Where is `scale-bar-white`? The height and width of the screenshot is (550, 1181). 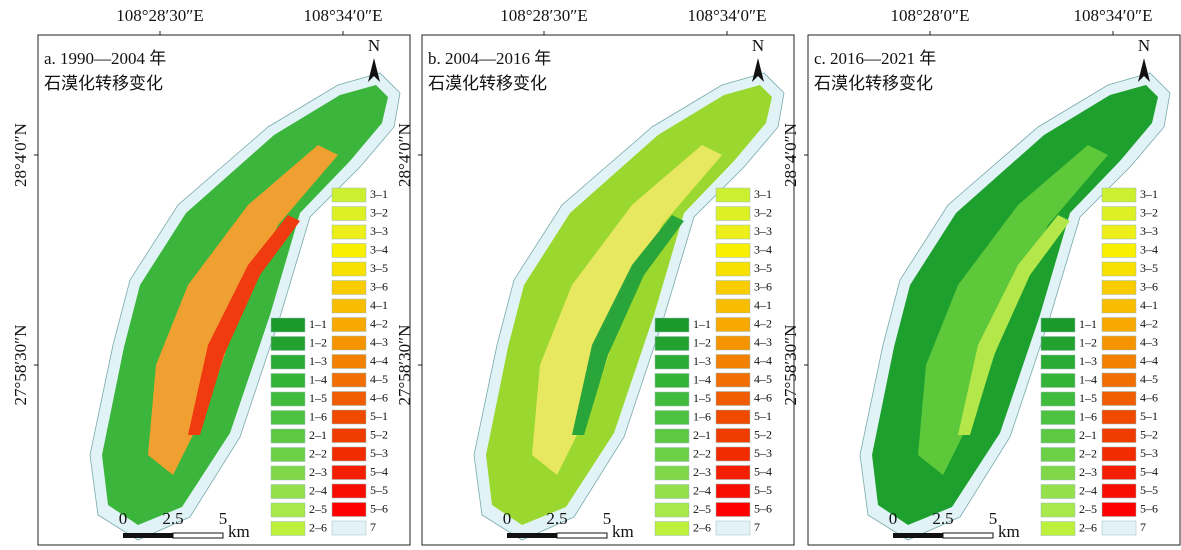 scale-bar-white is located at coordinates (582, 535).